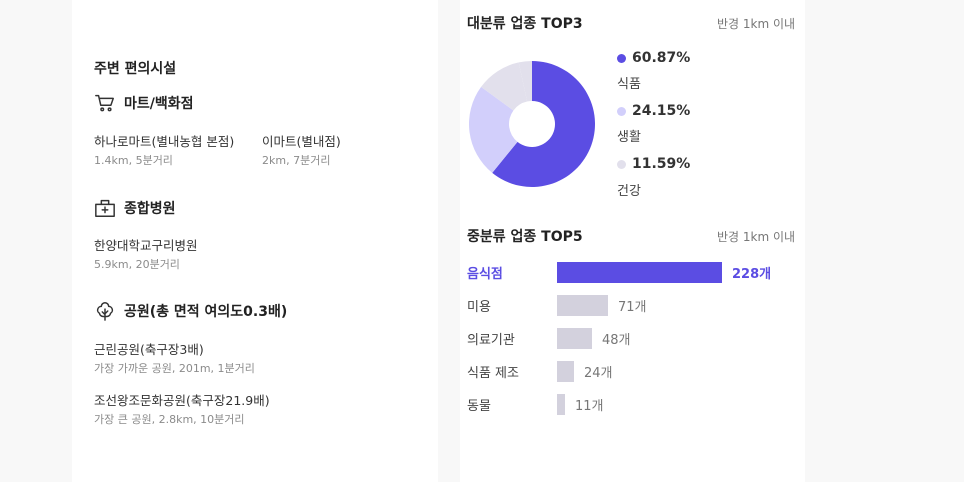 The width and height of the screenshot is (964, 482). Describe the element at coordinates (206, 312) in the screenshot. I see `park-heading-label: 공원(총 면적 여의도0.3배)` at that location.